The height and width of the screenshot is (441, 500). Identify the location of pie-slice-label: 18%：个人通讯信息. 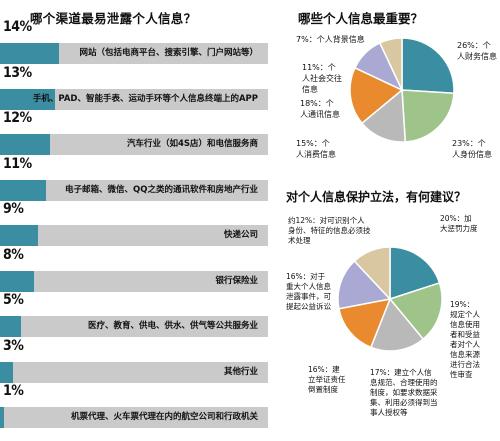
(320, 109).